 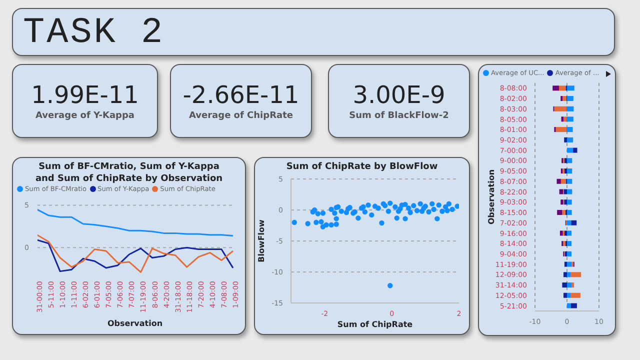 What do you see at coordinates (491, 197) in the screenshot?
I see `y-axis-title: Observation` at bounding box center [491, 197].